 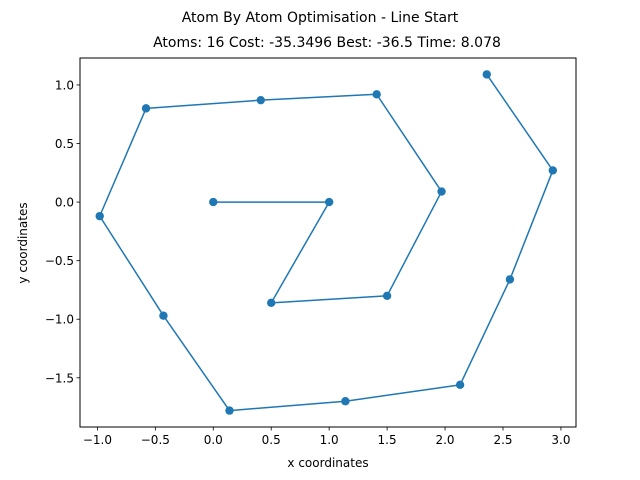 What do you see at coordinates (271, 440) in the screenshot?
I see `x-tick-label: 0.5` at bounding box center [271, 440].